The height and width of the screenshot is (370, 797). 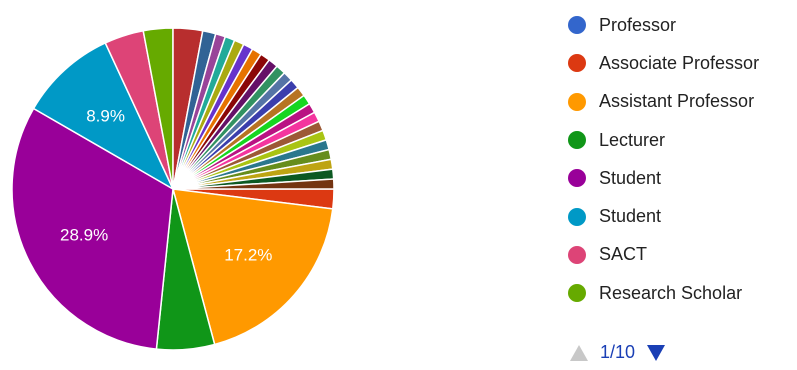 What do you see at coordinates (638, 24) in the screenshot?
I see `legend-label: Professor` at bounding box center [638, 24].